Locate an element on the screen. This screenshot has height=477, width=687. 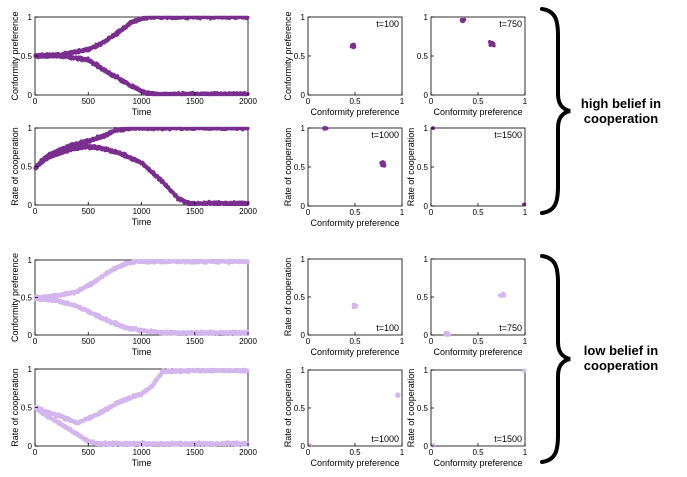
time-annotation: t=750 is located at coordinates (510, 24).